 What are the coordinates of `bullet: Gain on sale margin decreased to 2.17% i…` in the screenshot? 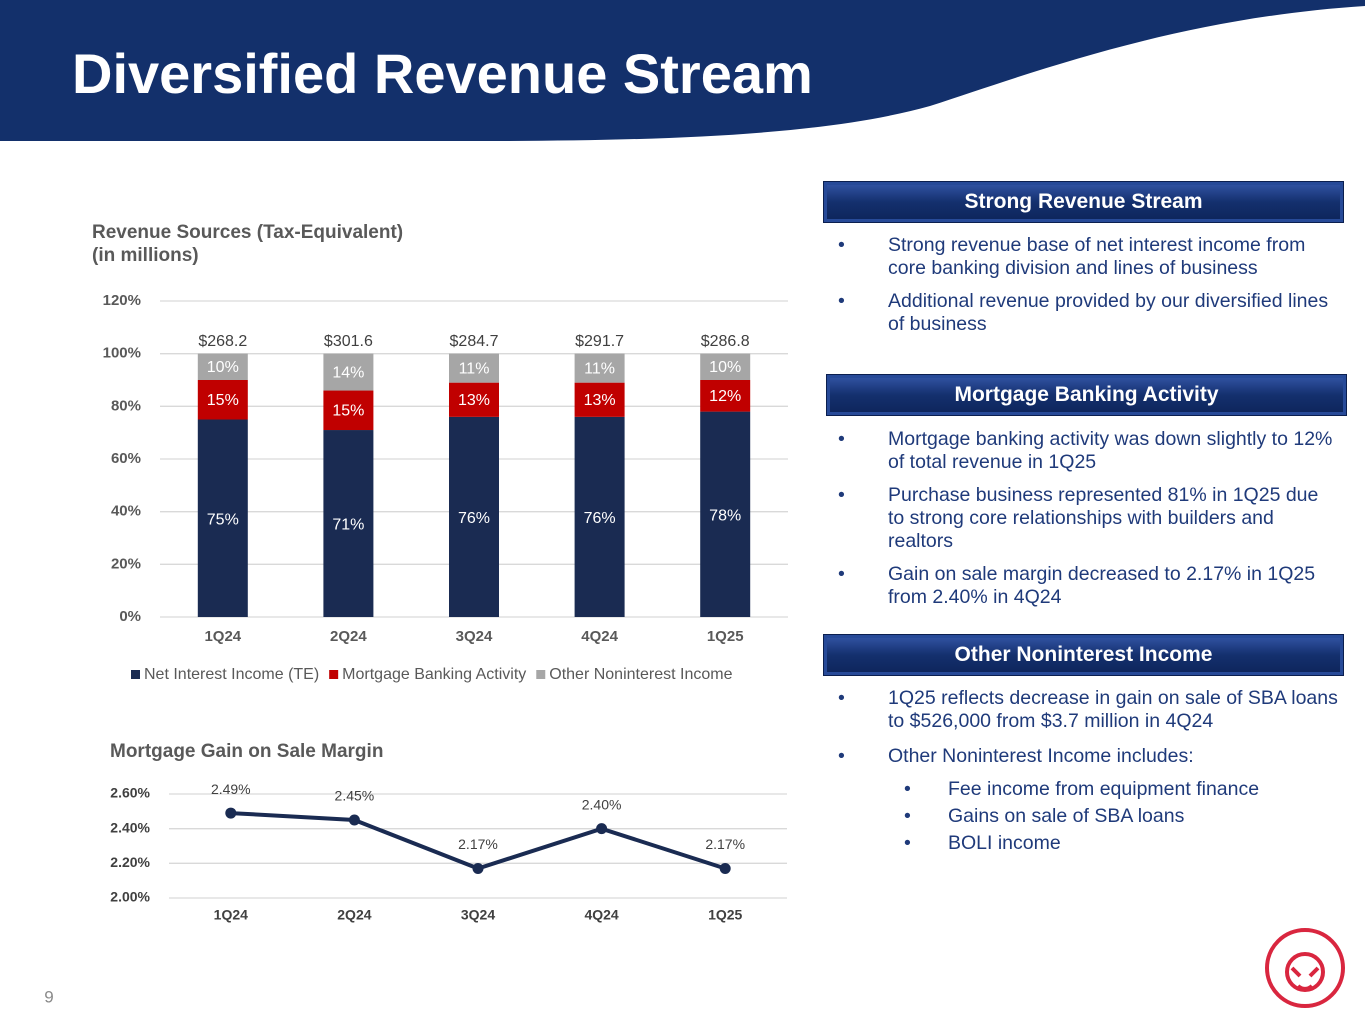 It's located at (1088, 586).